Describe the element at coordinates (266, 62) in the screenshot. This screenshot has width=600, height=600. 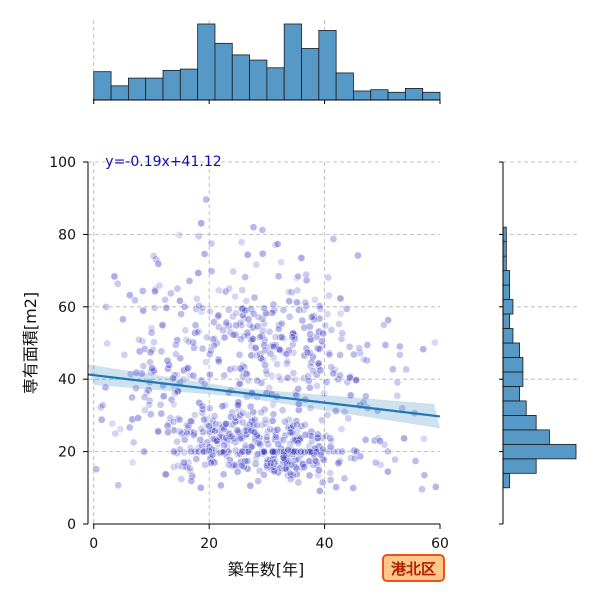
I see `marginal-x-histogram` at that location.